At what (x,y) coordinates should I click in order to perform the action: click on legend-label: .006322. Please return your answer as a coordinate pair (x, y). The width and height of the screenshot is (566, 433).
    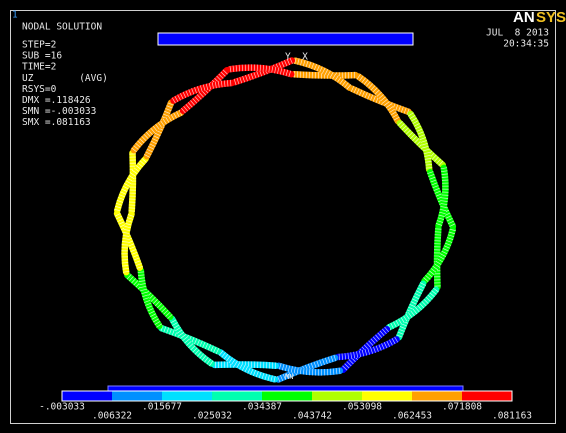
    Looking at the image, I should click on (112, 416).